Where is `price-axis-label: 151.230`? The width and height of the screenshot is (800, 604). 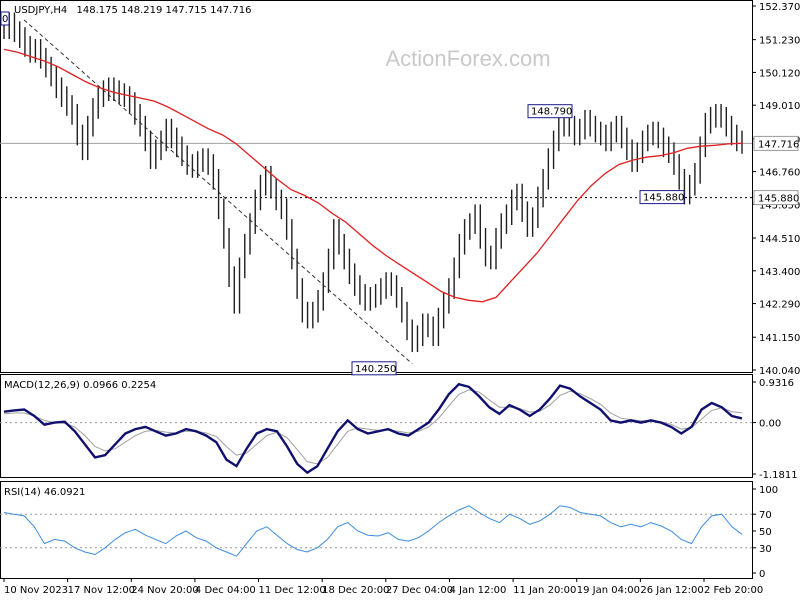 price-axis-label: 151.230 is located at coordinates (779, 41).